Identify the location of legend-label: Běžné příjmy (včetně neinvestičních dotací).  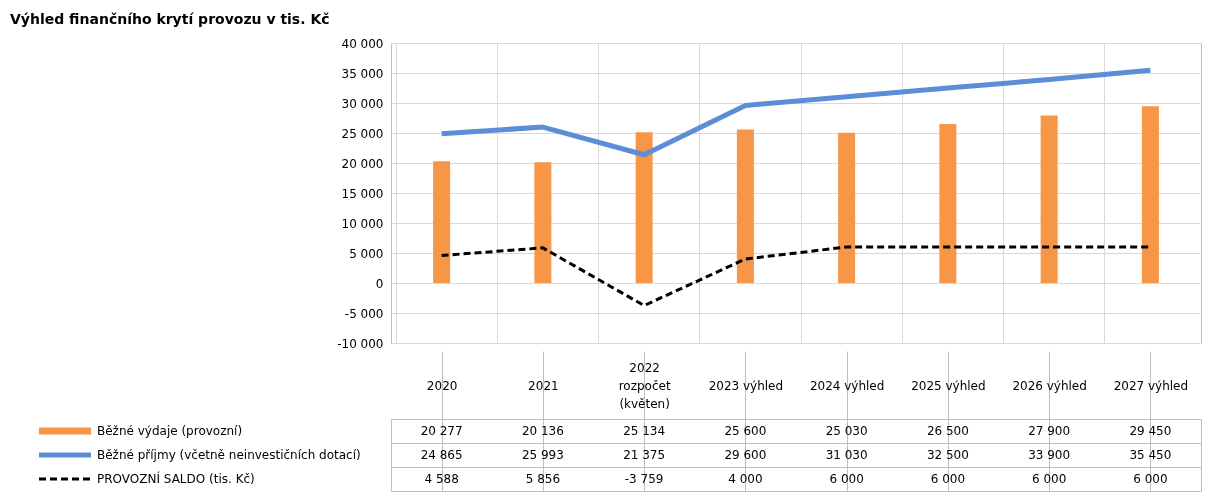
(229, 455).